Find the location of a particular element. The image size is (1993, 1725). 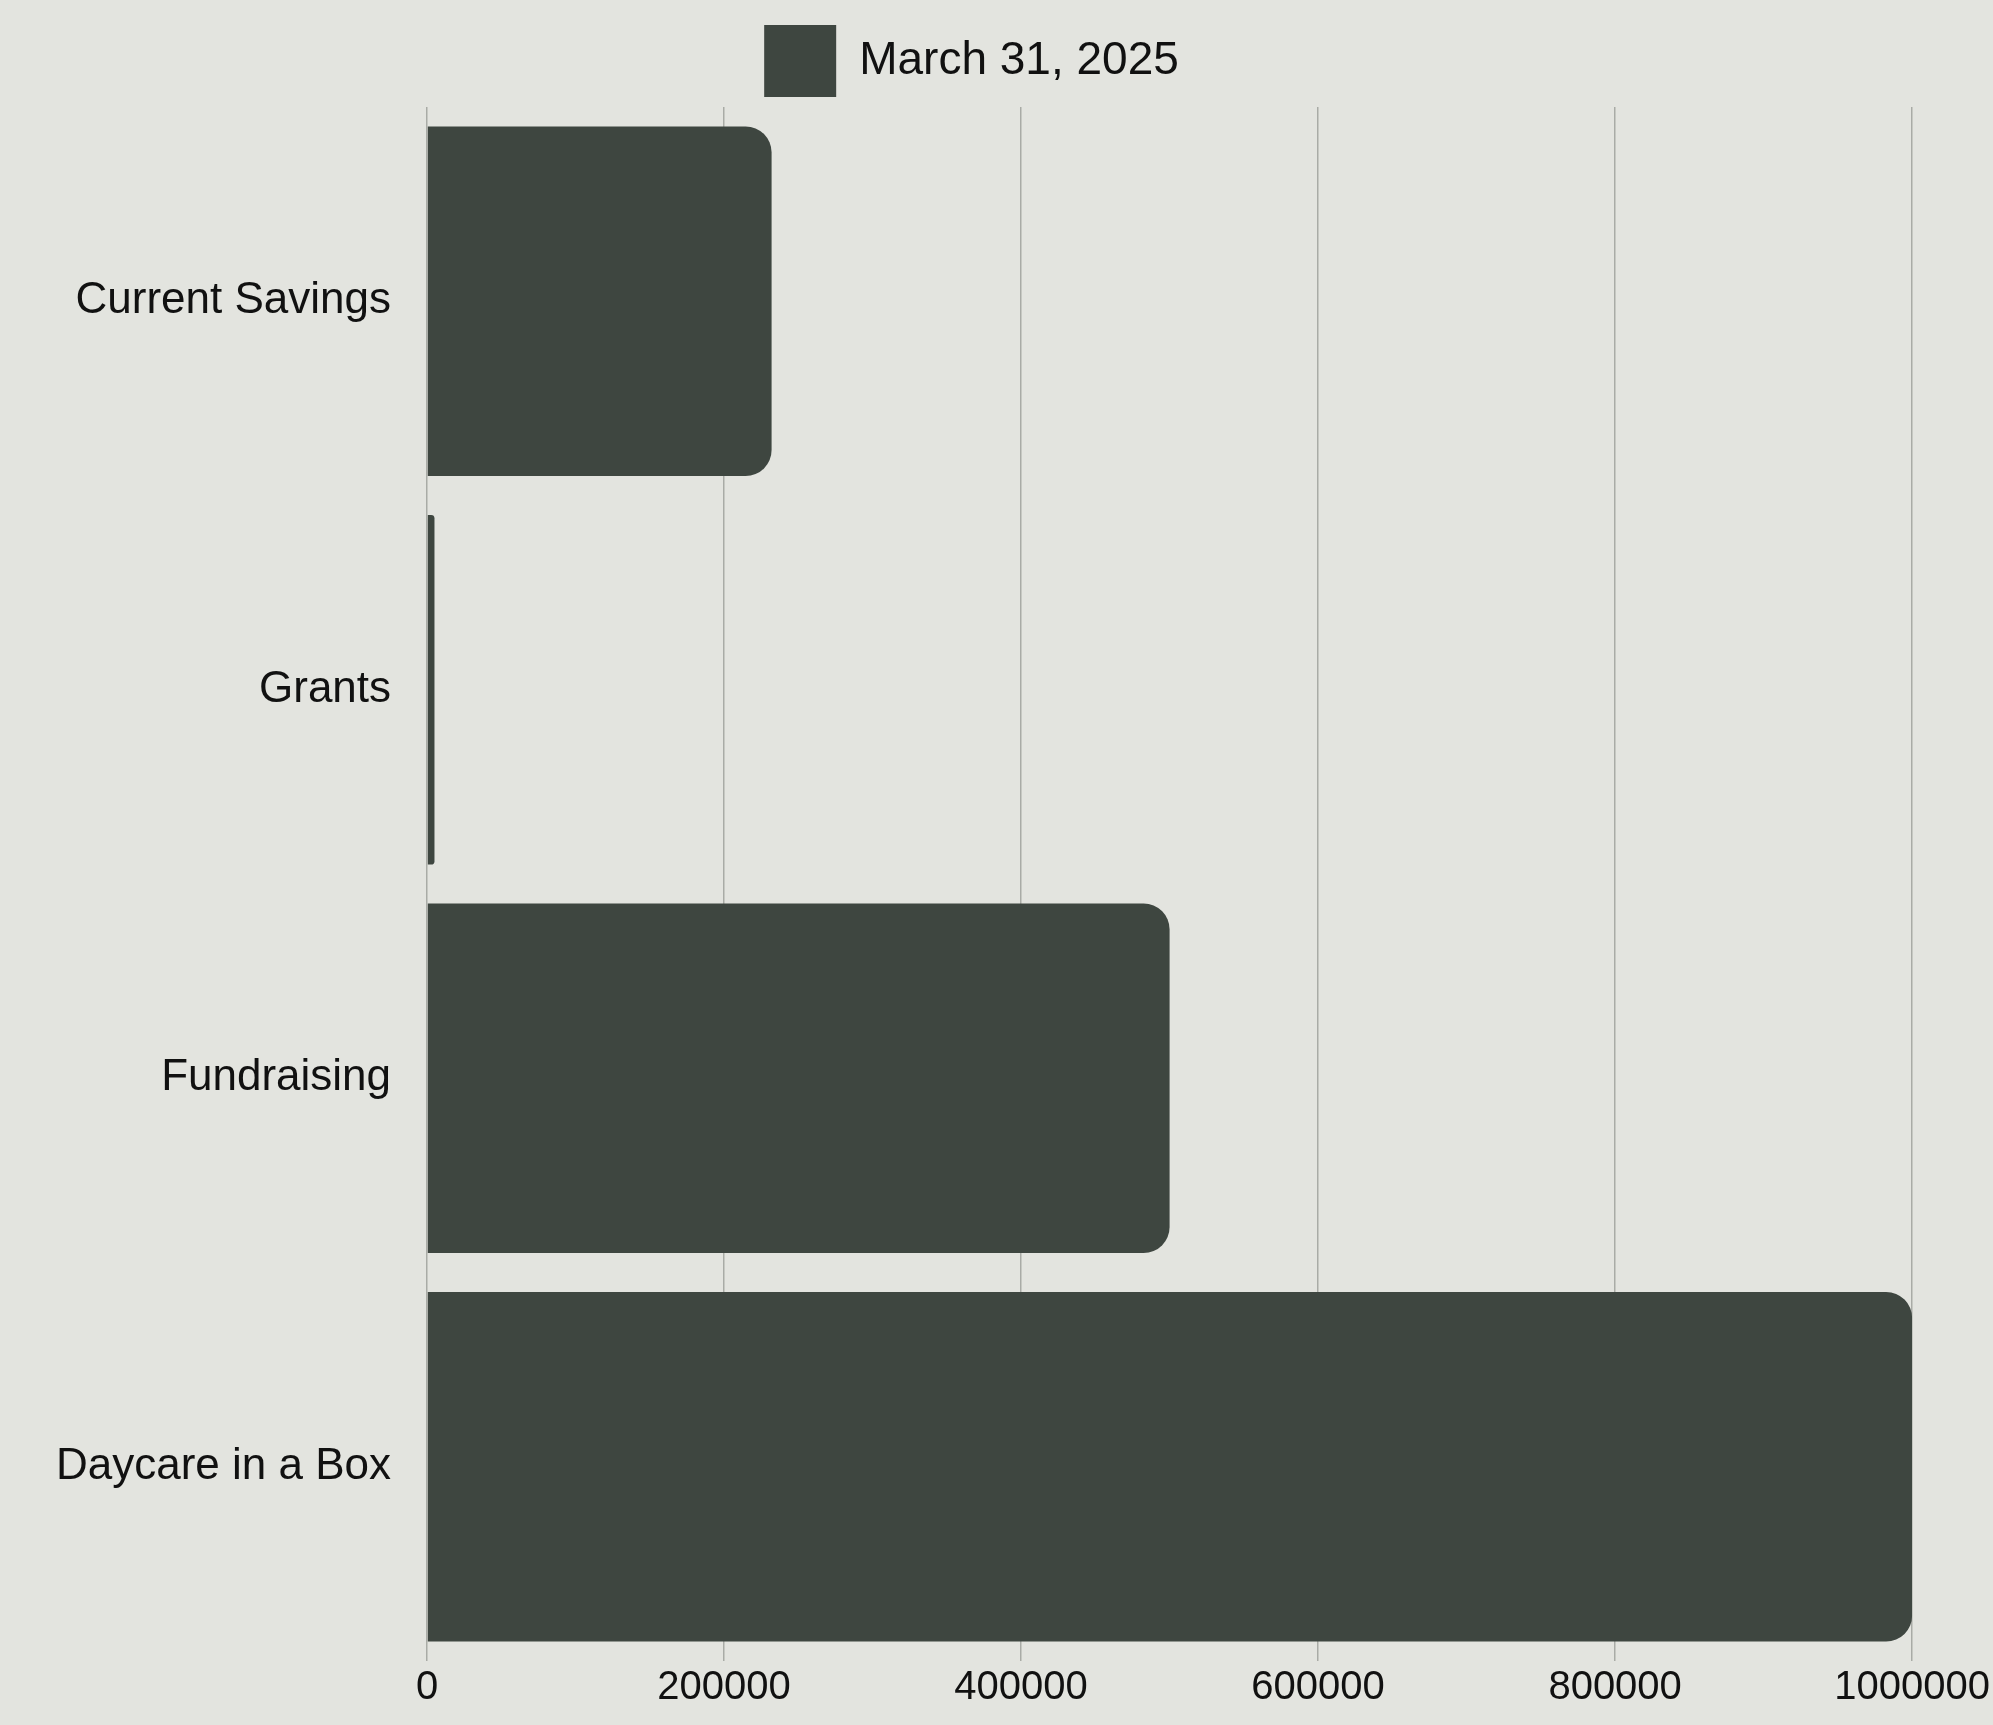

x-tick-label: 0 is located at coordinates (427, 1685).